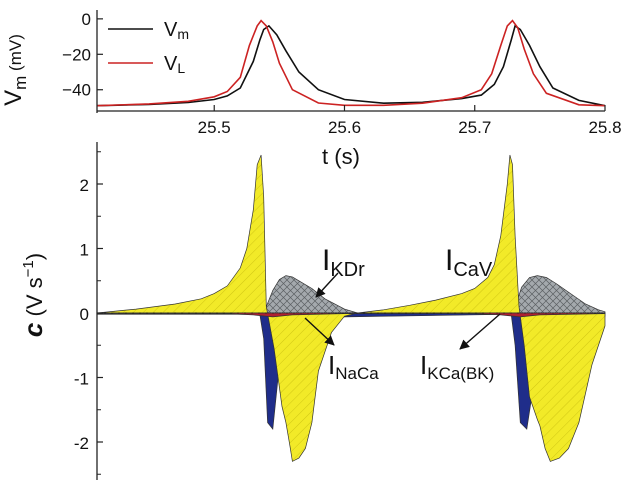 Image resolution: width=625 pixels, height=480 pixels. What do you see at coordinates (28, 268) in the screenshot?
I see `bottom-y-title-sup: −1` at bounding box center [28, 268].